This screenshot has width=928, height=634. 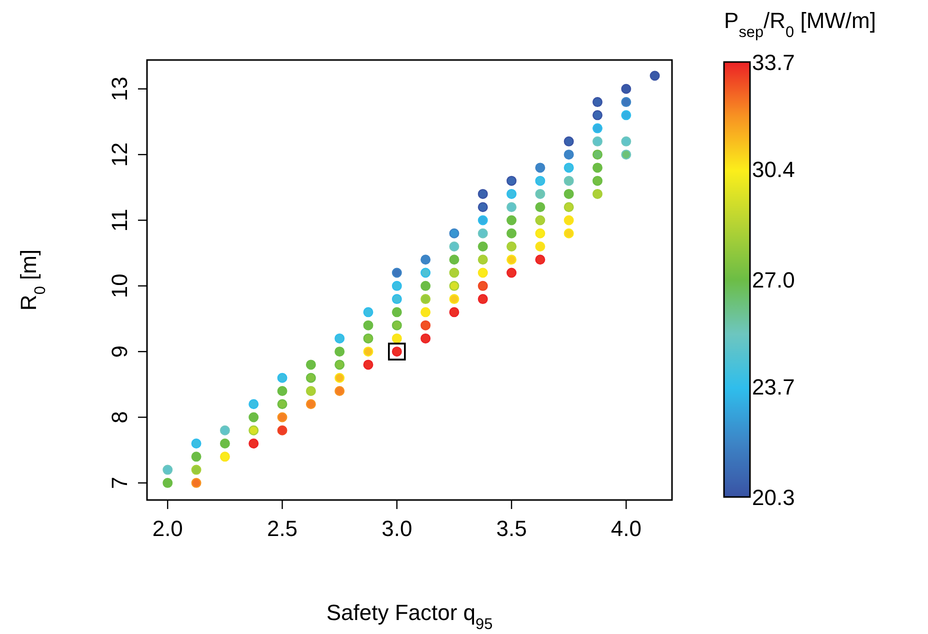 I want to click on y-tick-label: 13, so click(x=119, y=89).